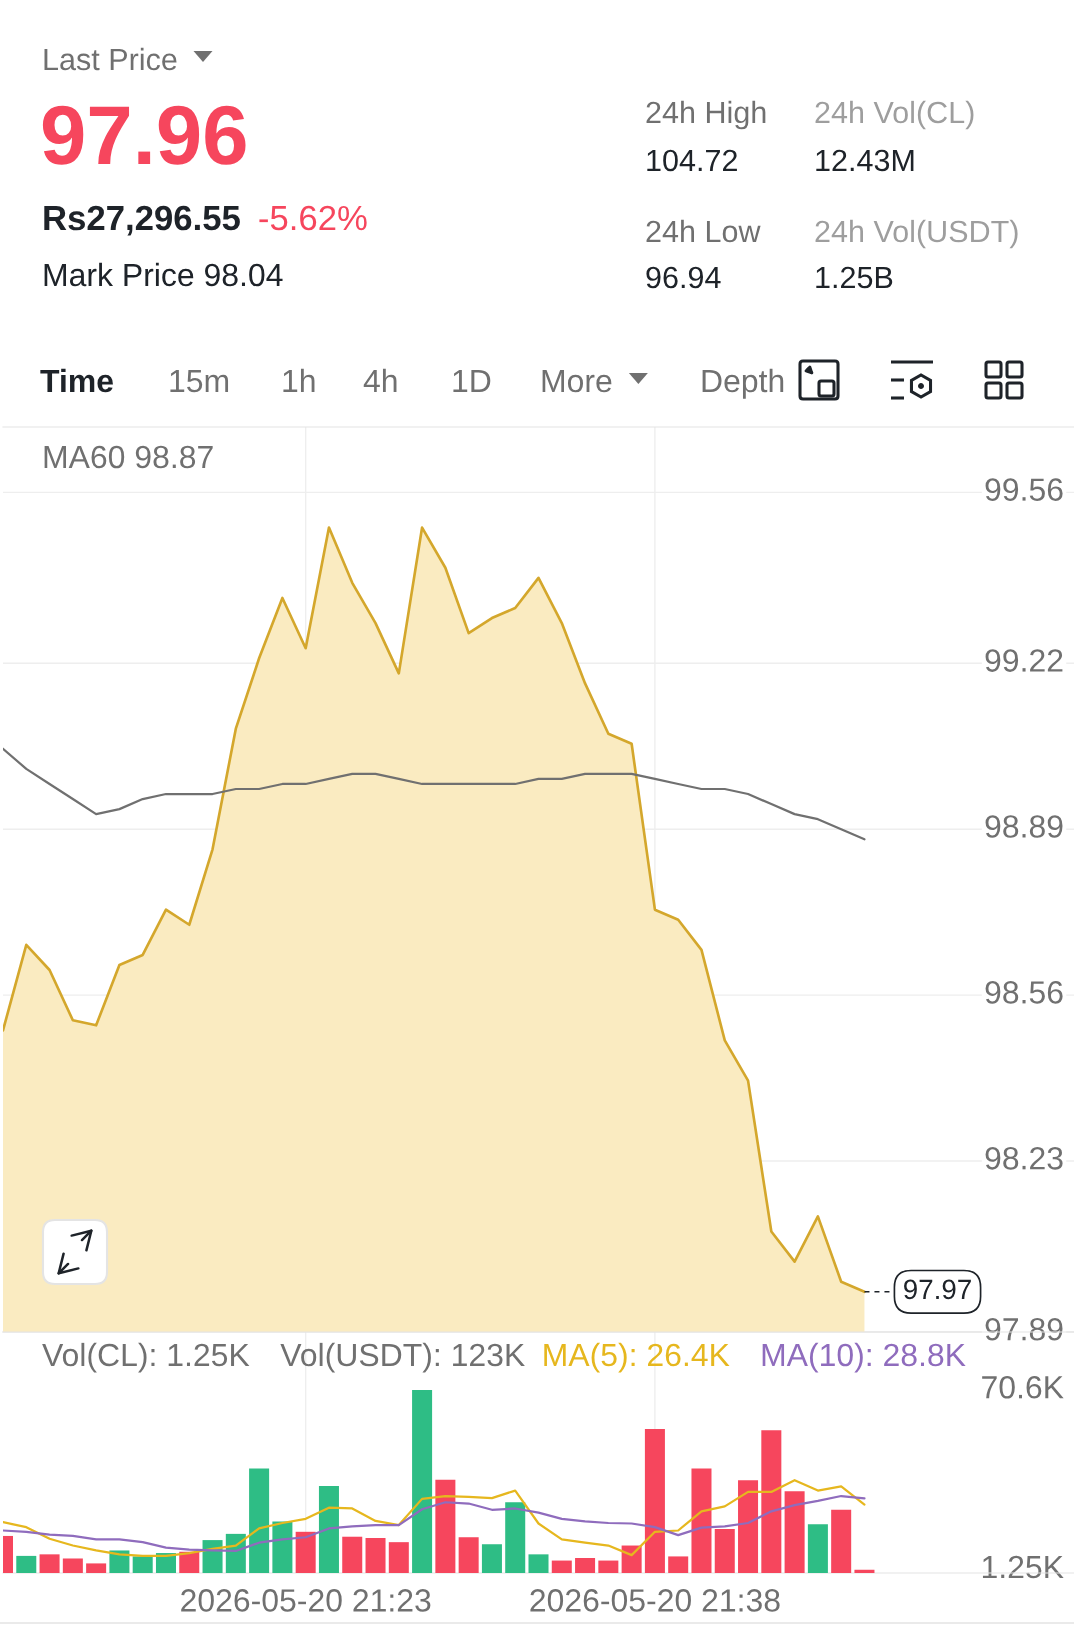 Image resolution: width=1074 pixels, height=1640 pixels. What do you see at coordinates (916, 234) in the screenshot?
I see `text: 24h Vol(USDT)` at bounding box center [916, 234].